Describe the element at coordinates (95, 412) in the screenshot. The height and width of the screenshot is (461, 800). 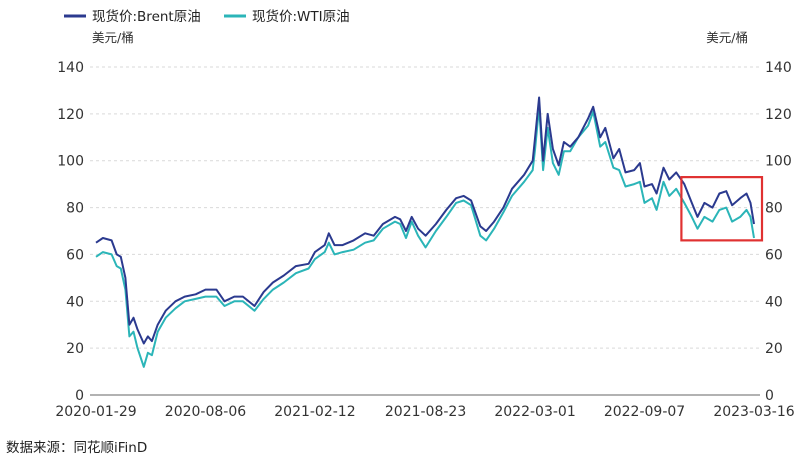
I see `x-tick-label: 2020-01-29` at that location.